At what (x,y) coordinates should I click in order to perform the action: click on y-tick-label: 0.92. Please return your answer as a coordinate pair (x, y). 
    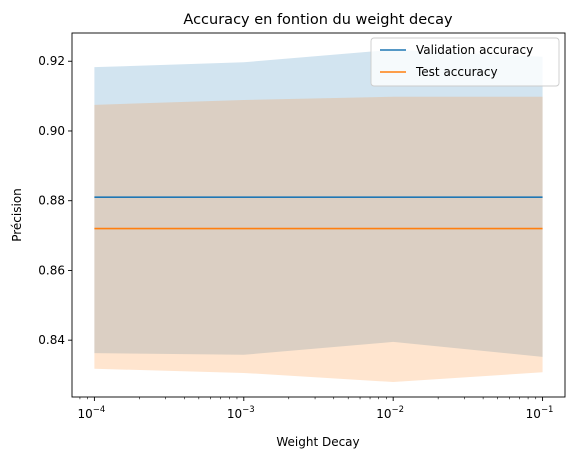
    Looking at the image, I should click on (51, 61).